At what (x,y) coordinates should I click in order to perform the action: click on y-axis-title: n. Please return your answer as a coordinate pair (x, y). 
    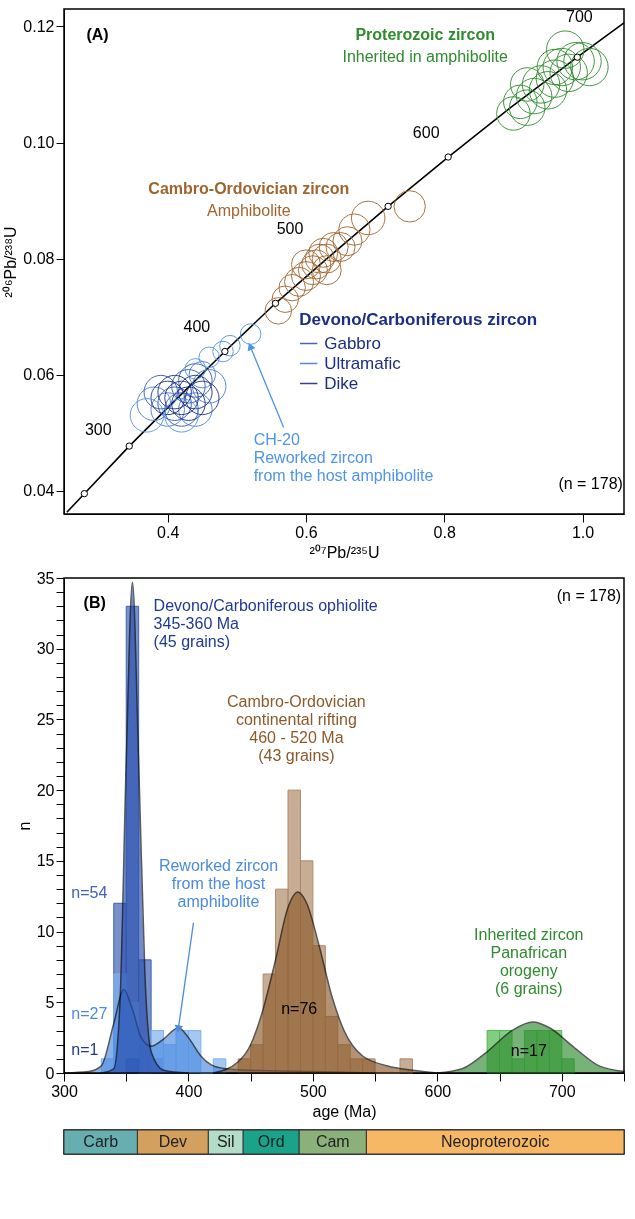
    Looking at the image, I should click on (24, 826).